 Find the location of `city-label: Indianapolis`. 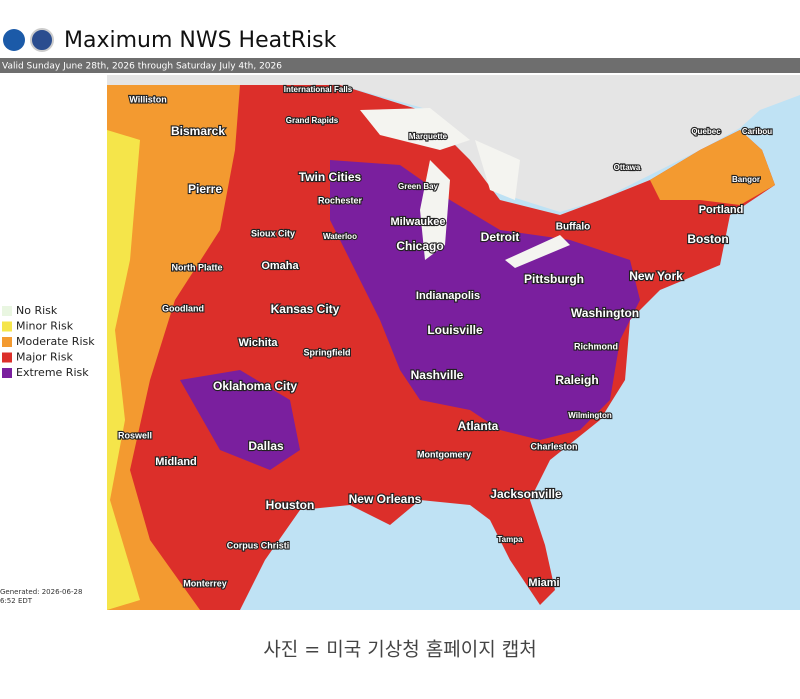

city-label: Indianapolis is located at coordinates (448, 296).